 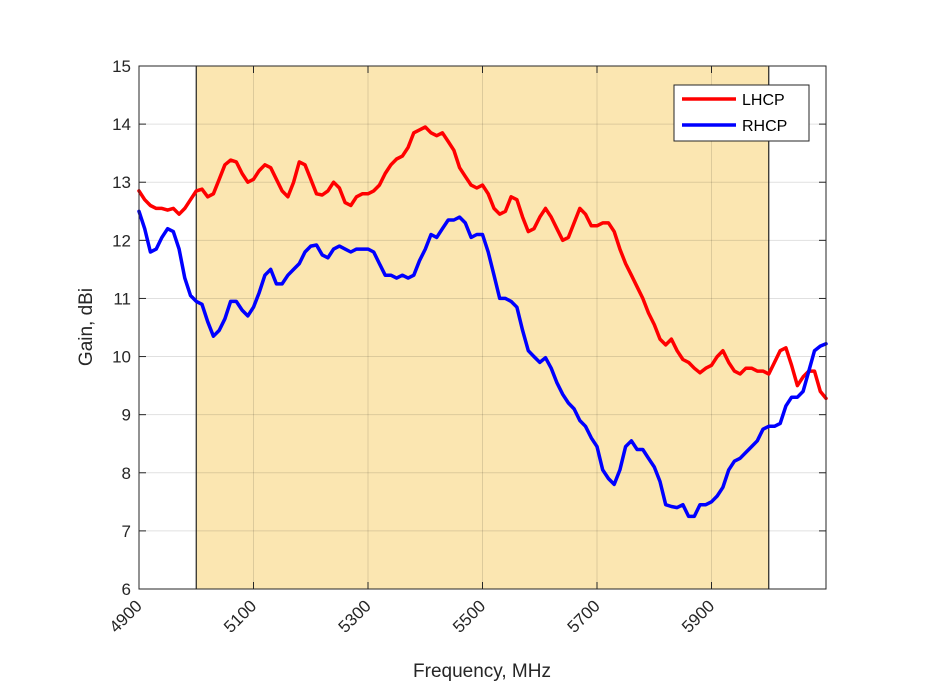 I want to click on x-axis-label: Frequency, MHz, so click(x=482, y=671).